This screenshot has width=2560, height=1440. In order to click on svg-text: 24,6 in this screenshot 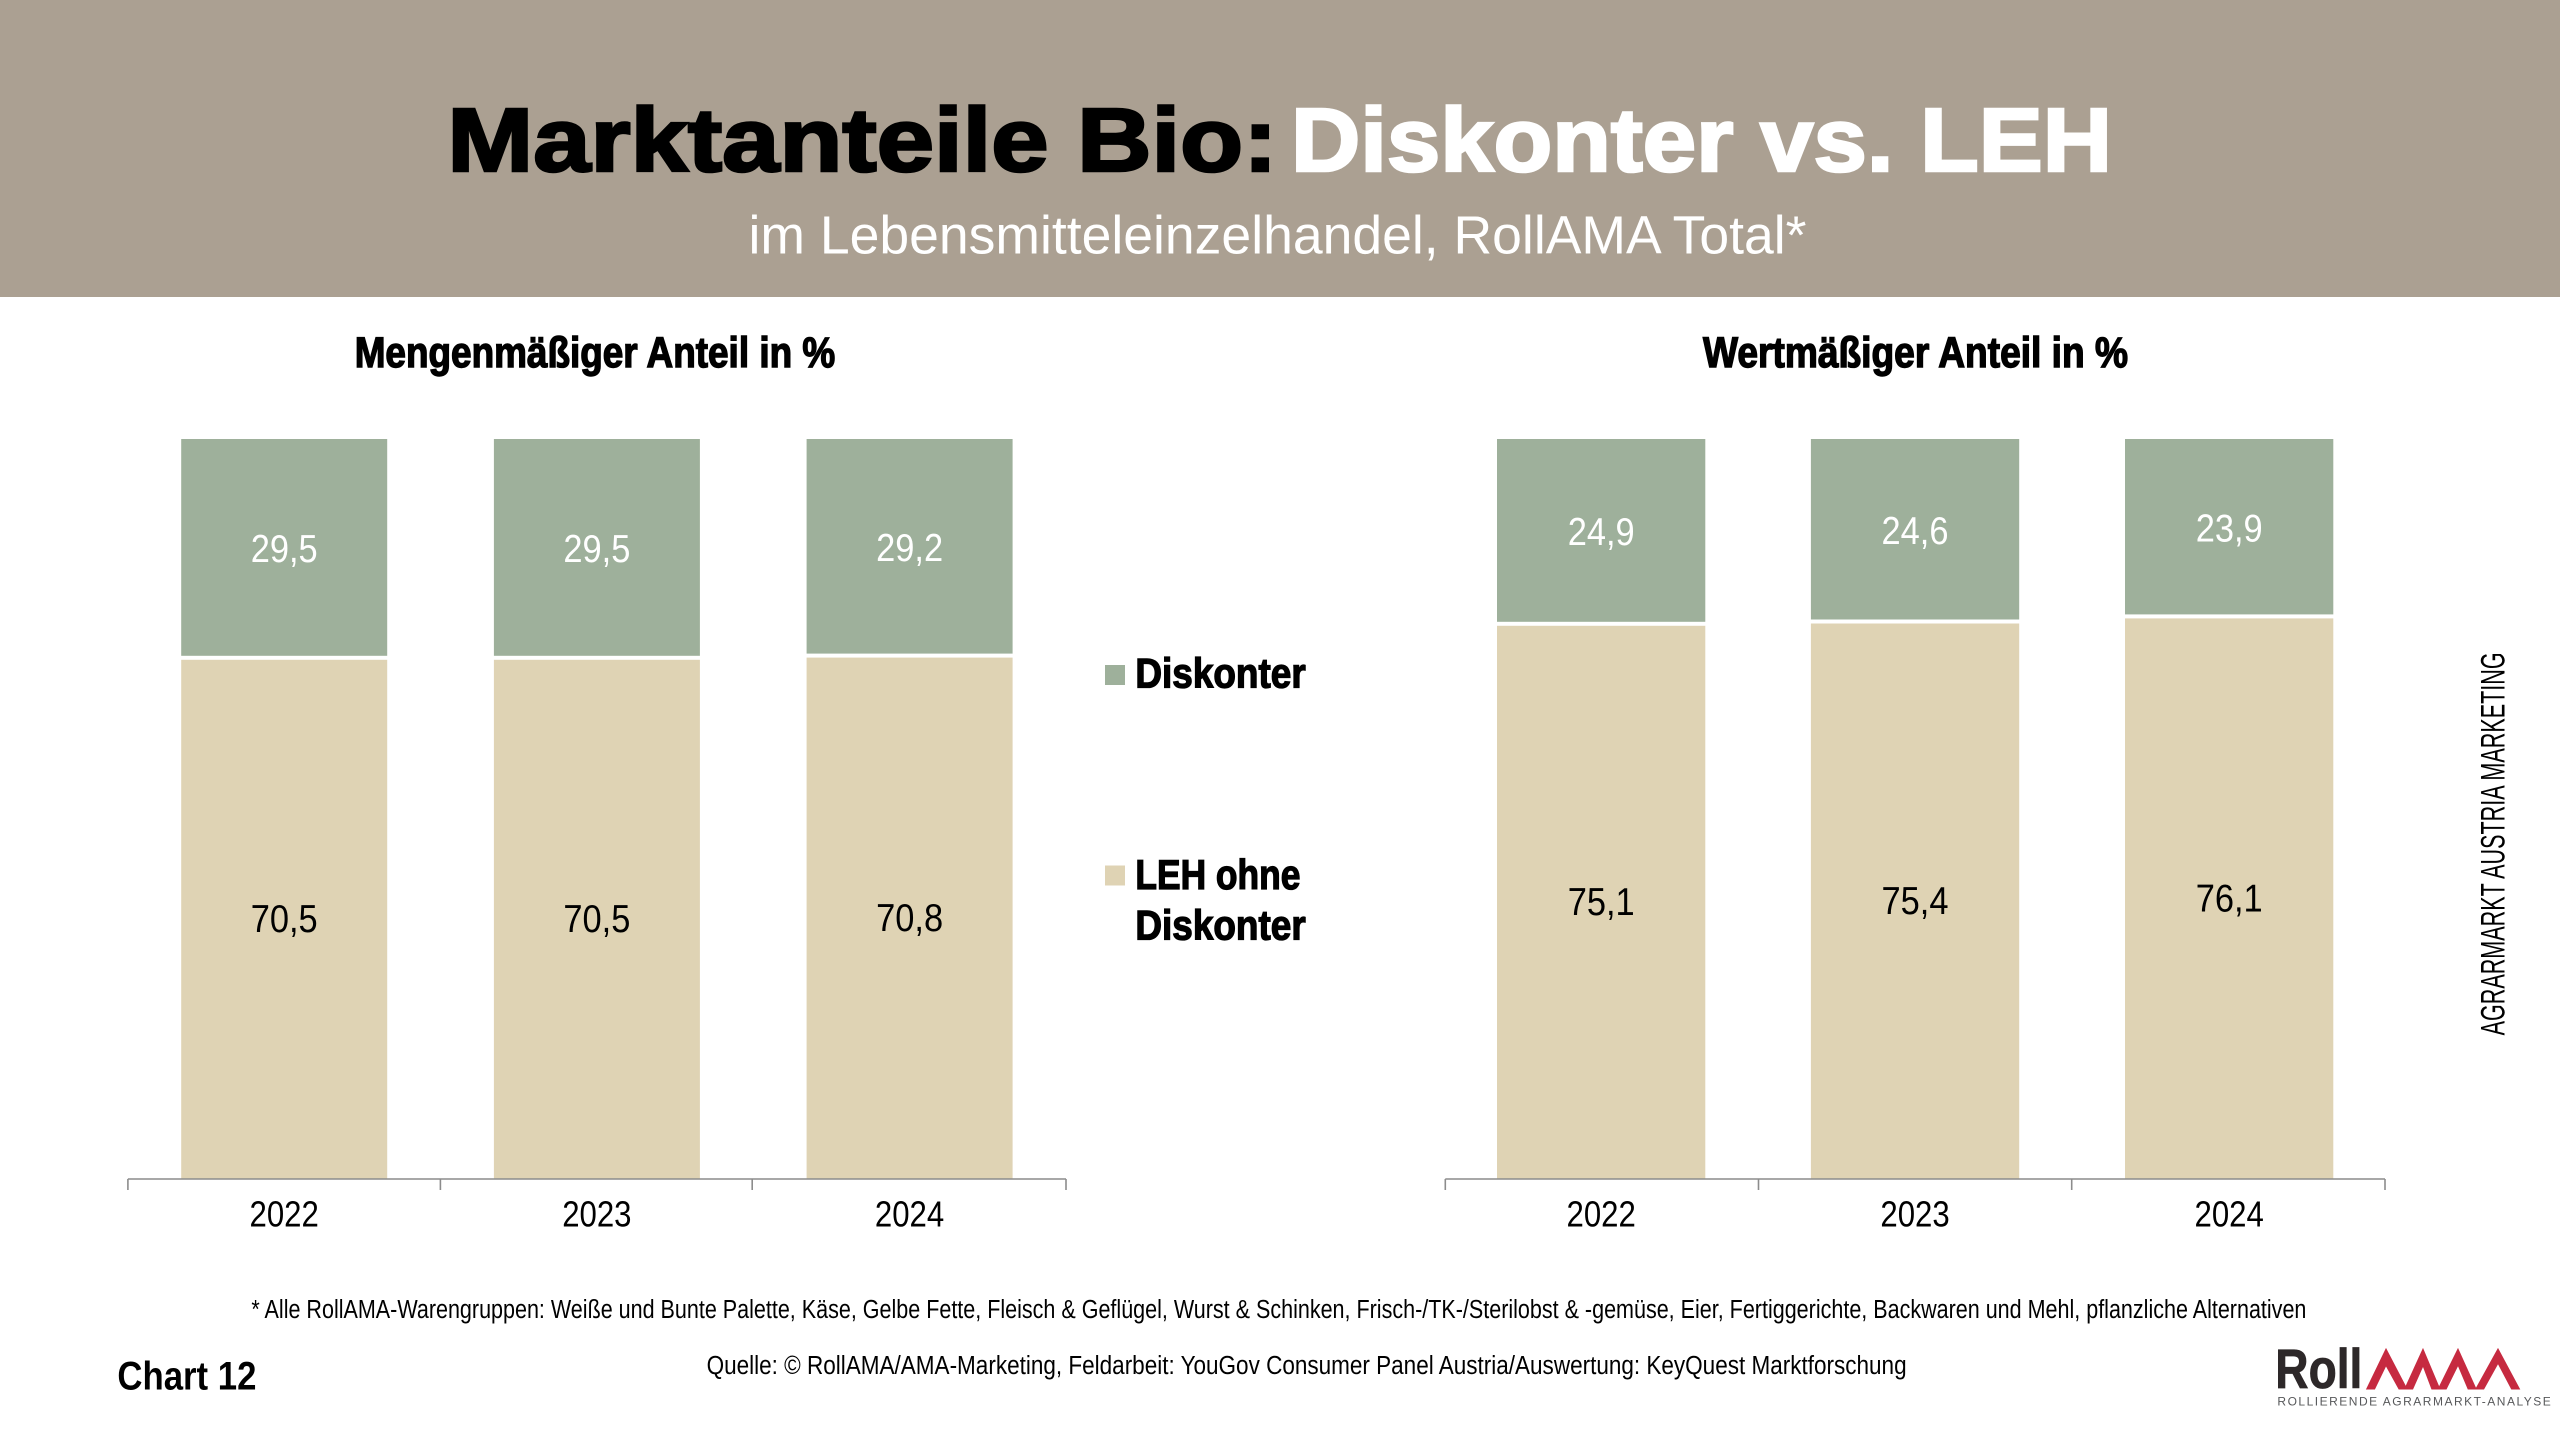, I will do `click(1915, 531)`.